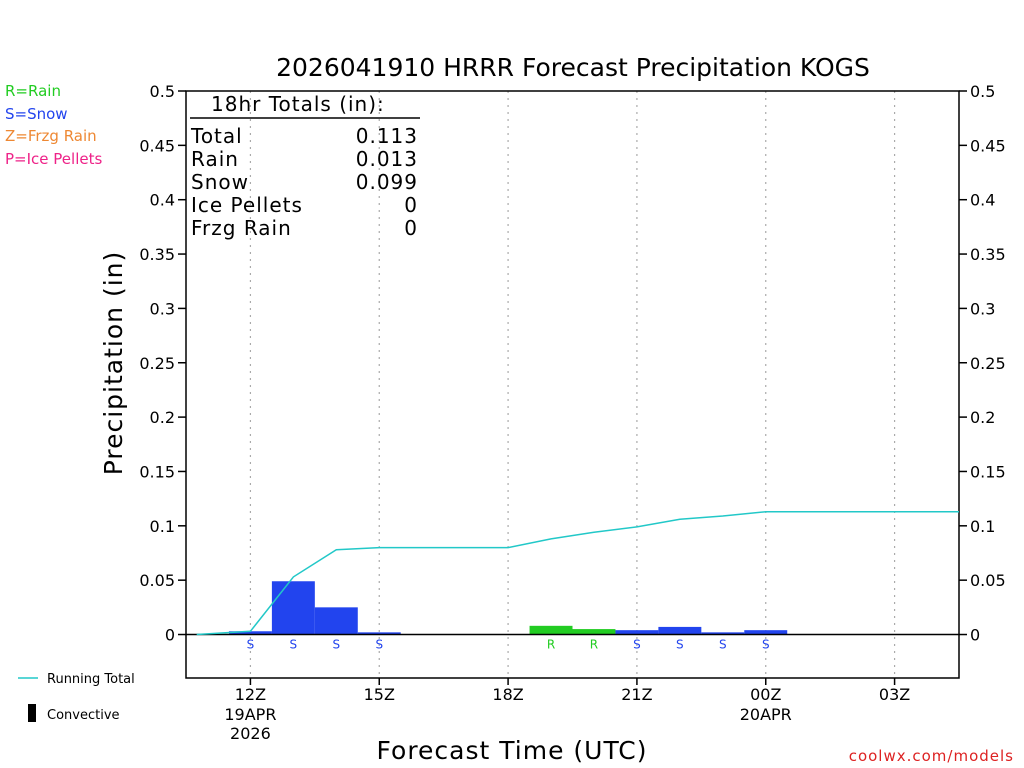  I want to click on totals-header: 18hr Totals (in):, so click(298, 104).